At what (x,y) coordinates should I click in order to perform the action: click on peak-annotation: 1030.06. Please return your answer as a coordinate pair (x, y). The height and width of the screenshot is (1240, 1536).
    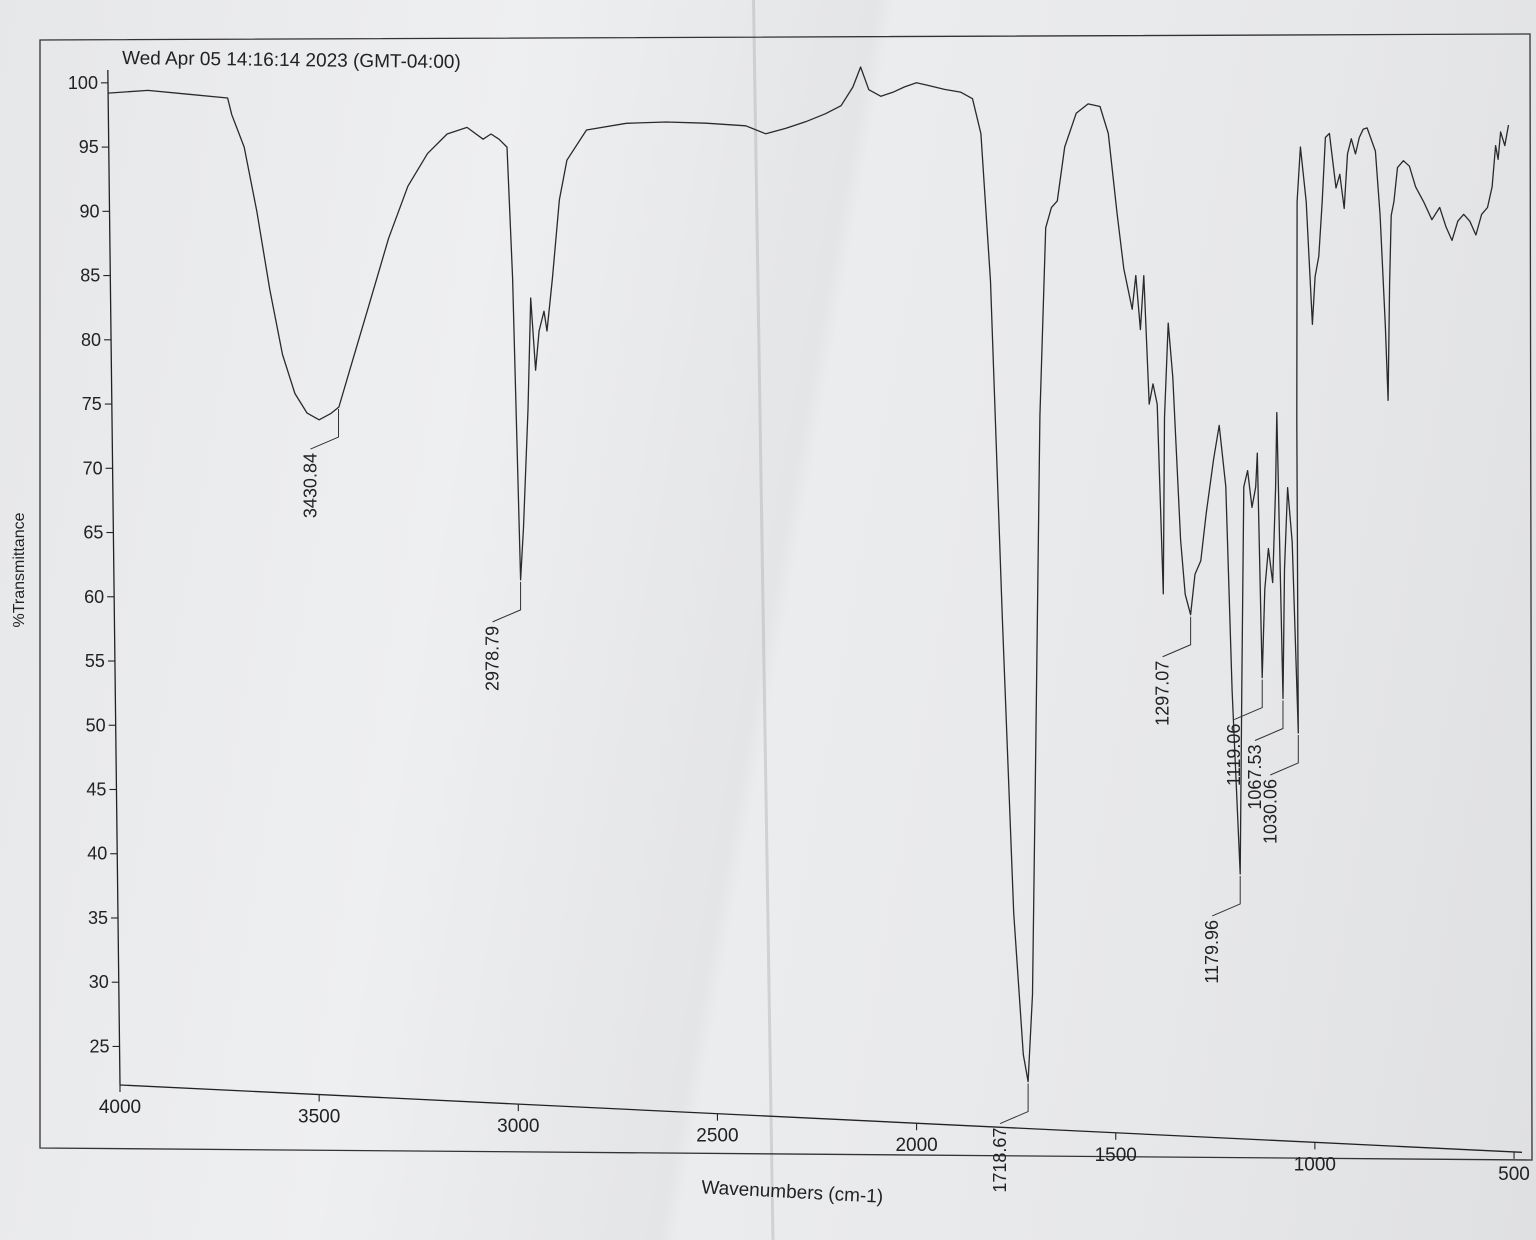
    Looking at the image, I should click on (1279, 789).